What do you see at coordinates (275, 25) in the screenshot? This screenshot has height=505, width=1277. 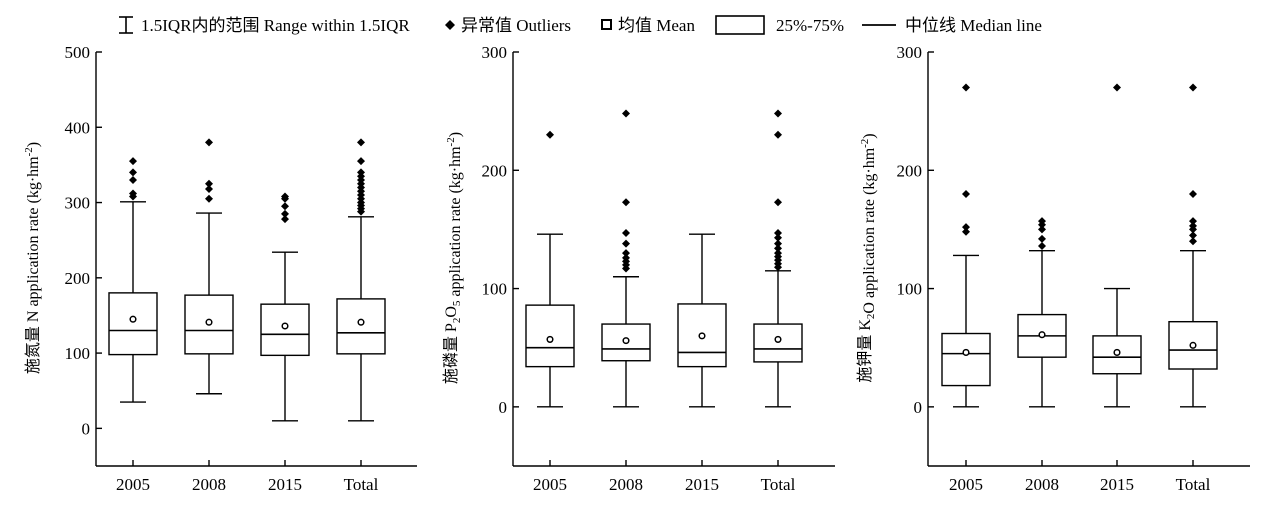 I see `legend-range-label: 1.5IQR内的范围 Range within 1.5IQR` at bounding box center [275, 25].